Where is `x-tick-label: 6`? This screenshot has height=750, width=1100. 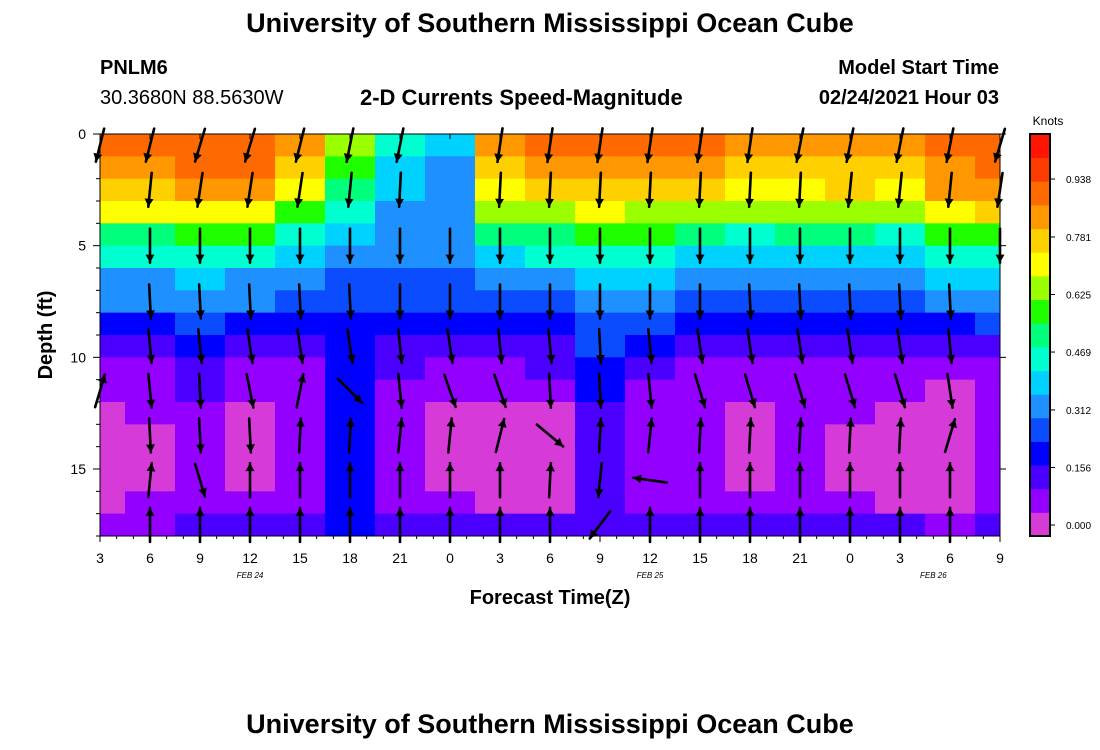 x-tick-label: 6 is located at coordinates (150, 558).